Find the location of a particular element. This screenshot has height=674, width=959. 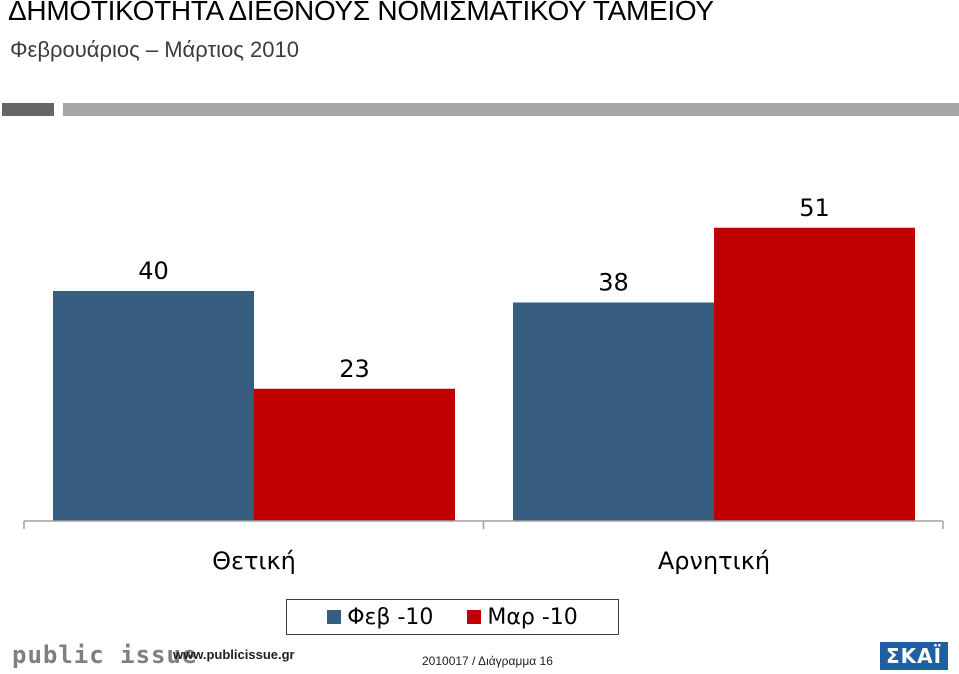

skai-logo: ΣΚΑΪ is located at coordinates (914, 656).